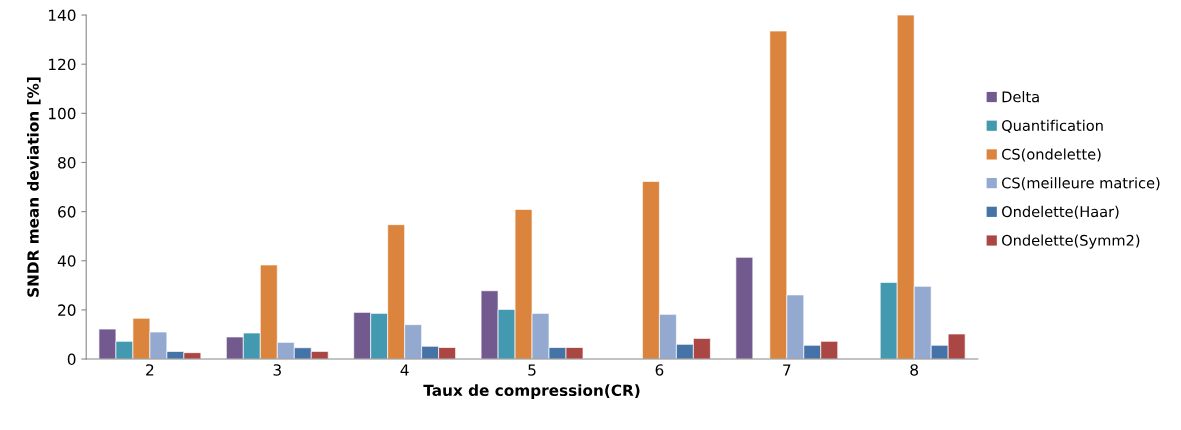 This screenshot has width=1181, height=430. What do you see at coordinates (532, 370) in the screenshot?
I see `x-tick-label: 5` at bounding box center [532, 370].